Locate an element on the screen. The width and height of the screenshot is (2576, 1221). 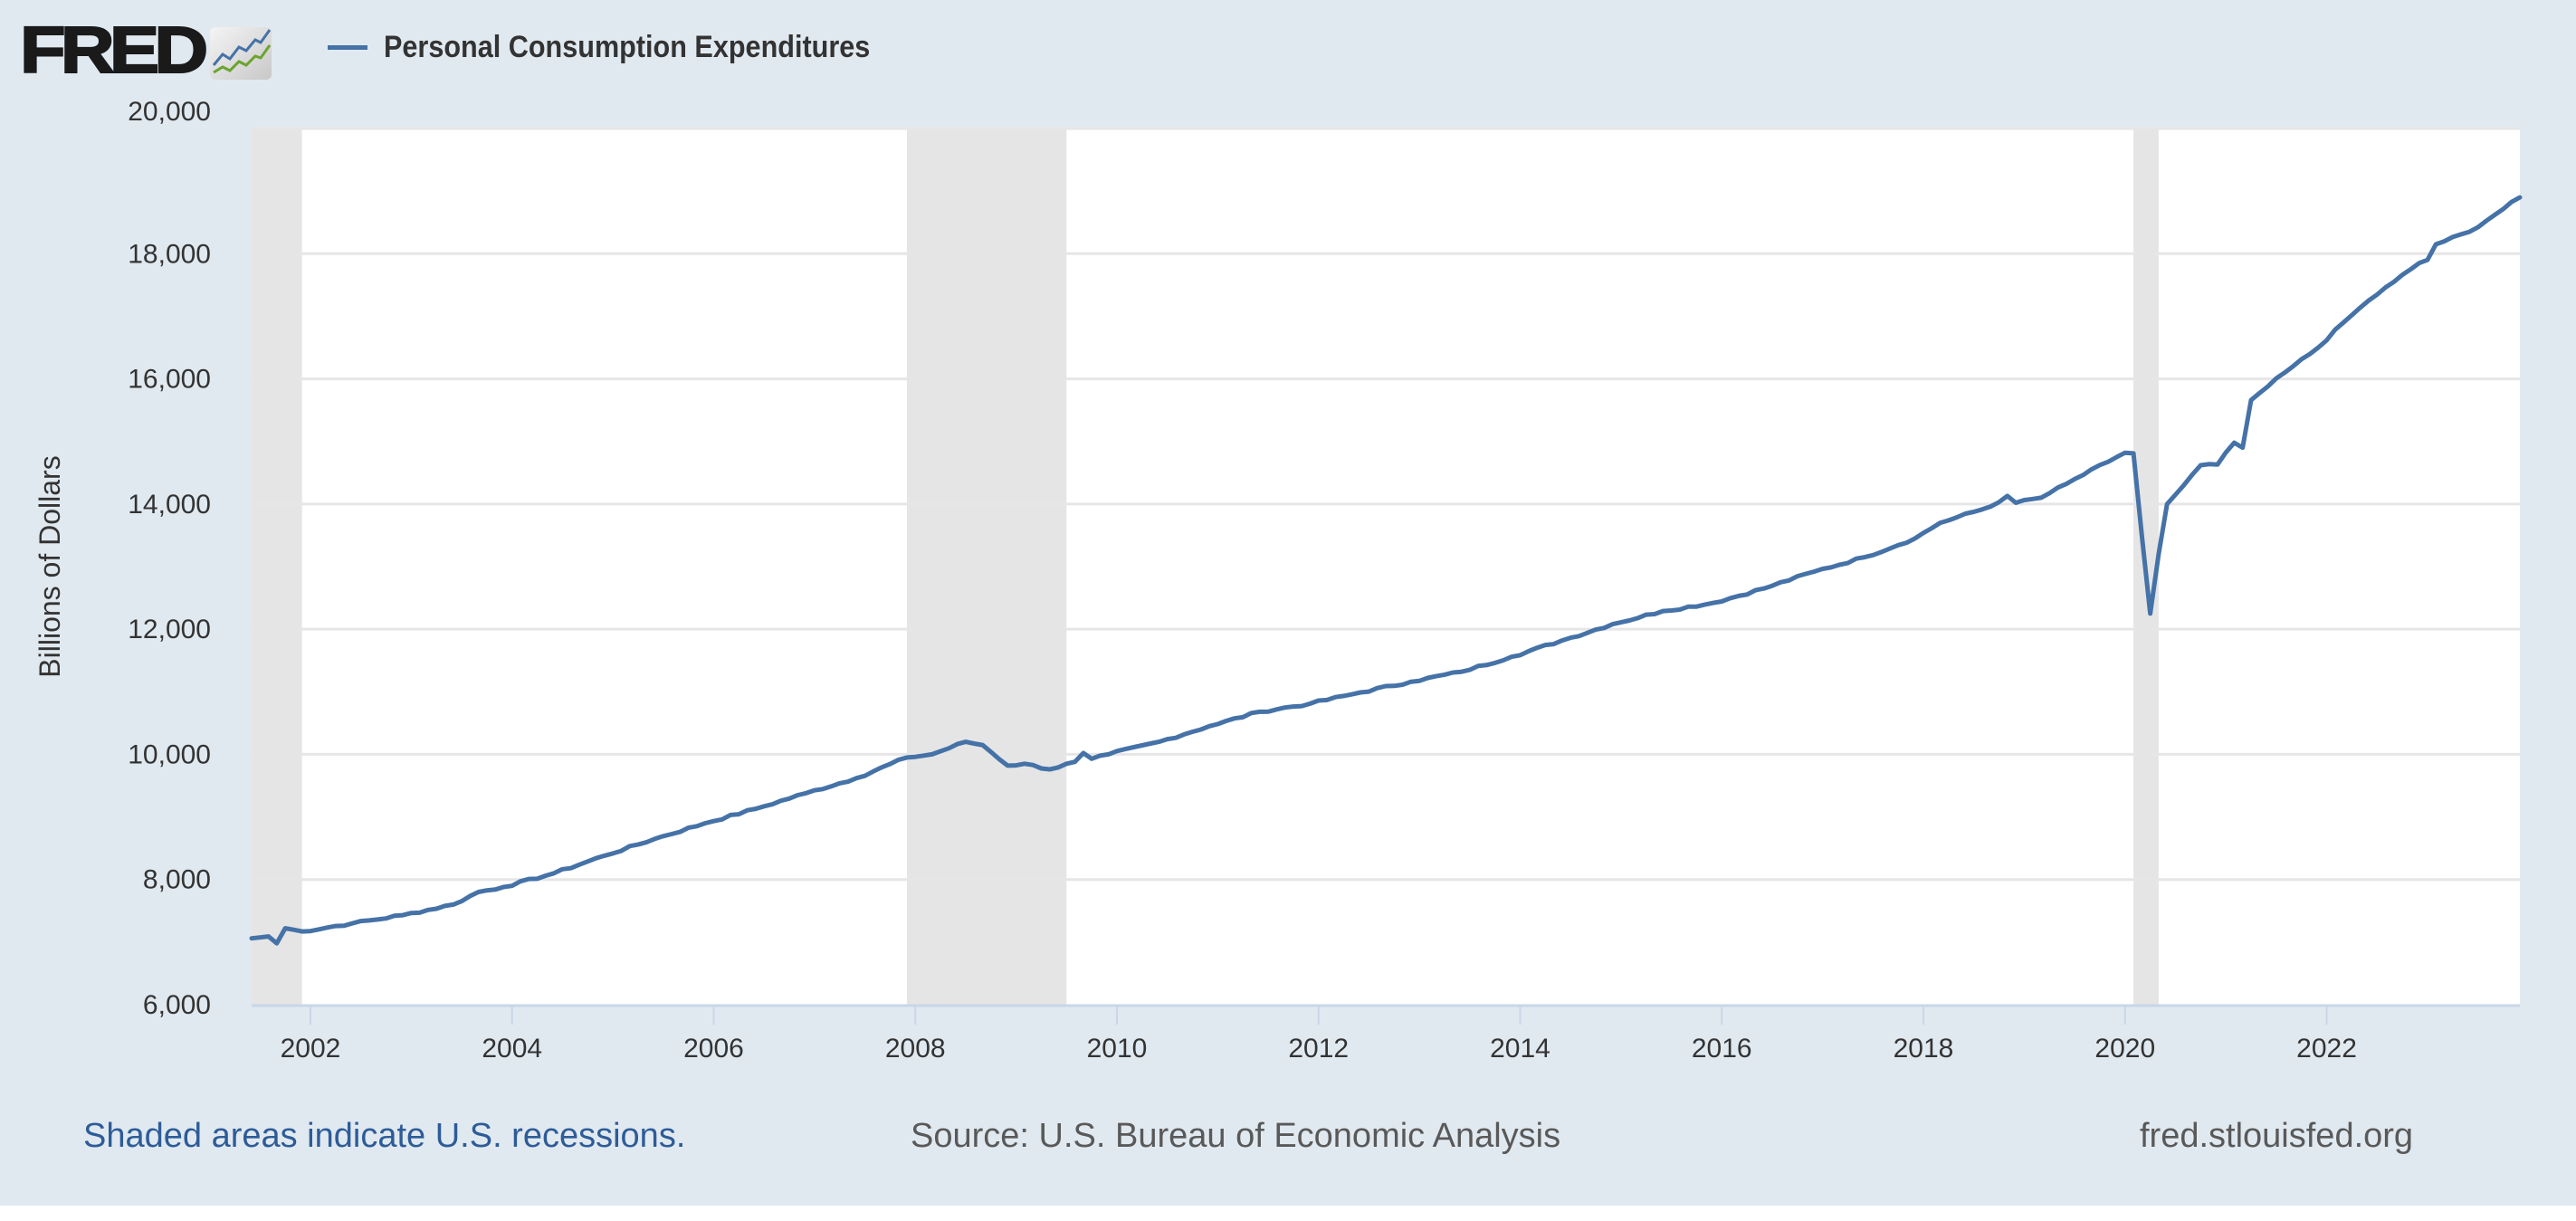
legend-label: Personal Consumption Expenditures is located at coordinates (628, 46).